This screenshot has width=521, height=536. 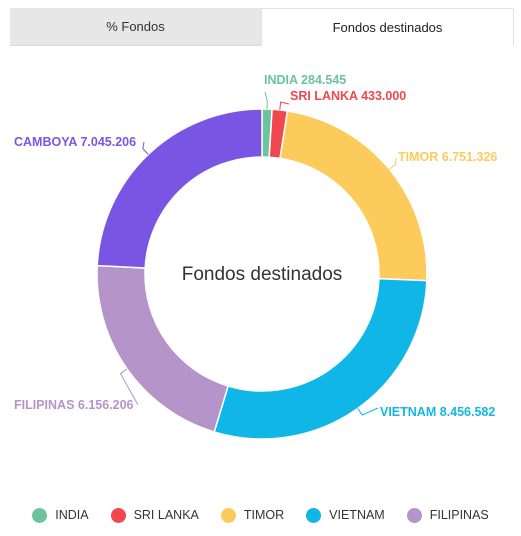 What do you see at coordinates (284, 106) in the screenshot?
I see `leader-line-sri-lanka` at bounding box center [284, 106].